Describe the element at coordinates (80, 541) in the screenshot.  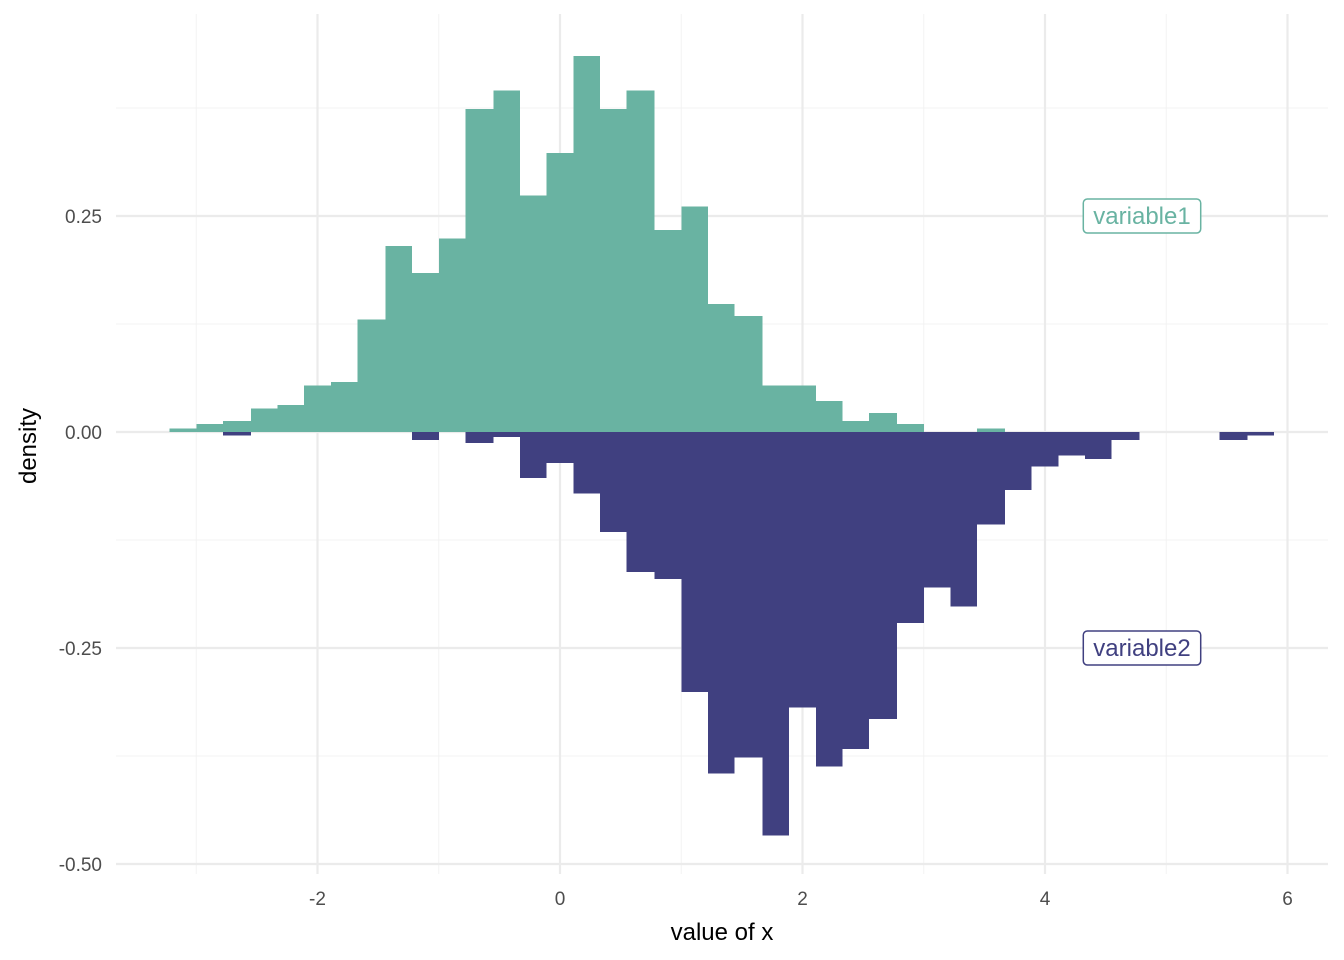
I see `y-axis-tick-labels: -0.50 -0.25 0.00 0.25` at that location.